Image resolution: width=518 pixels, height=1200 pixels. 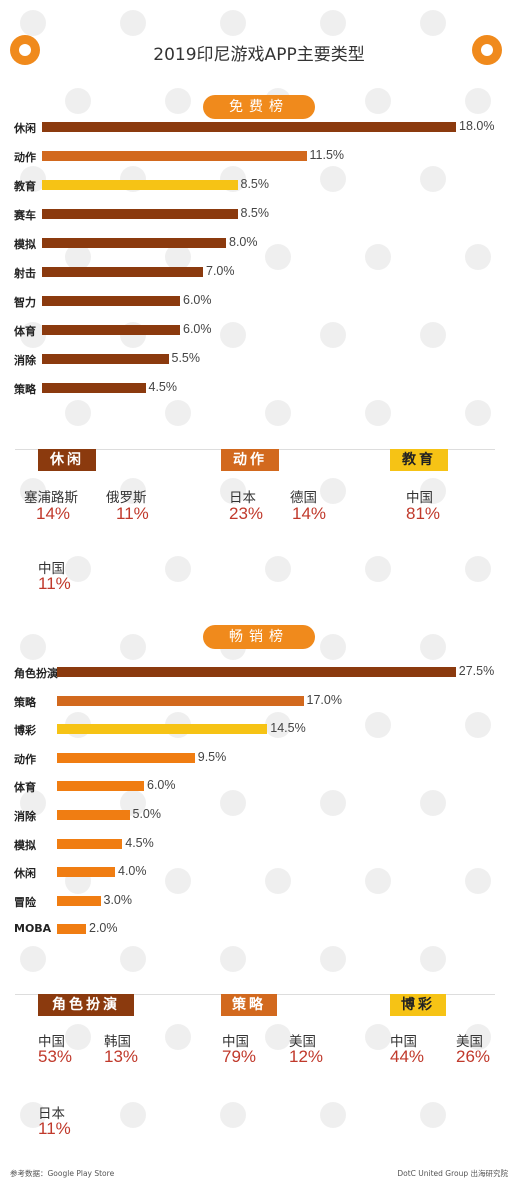 I want to click on country-name: 俄罗斯, so click(x=126, y=498).